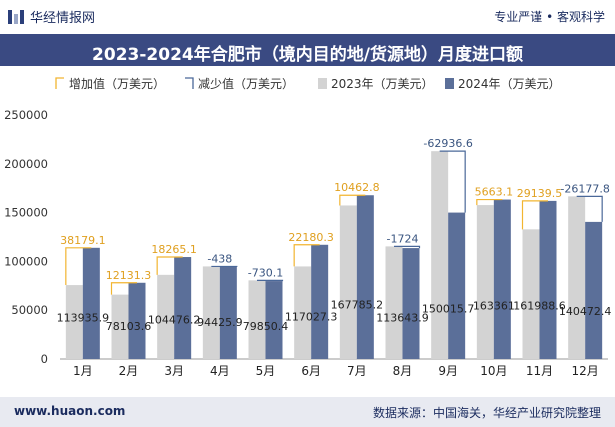  I want to click on brand: 华经情报网, so click(51, 16).